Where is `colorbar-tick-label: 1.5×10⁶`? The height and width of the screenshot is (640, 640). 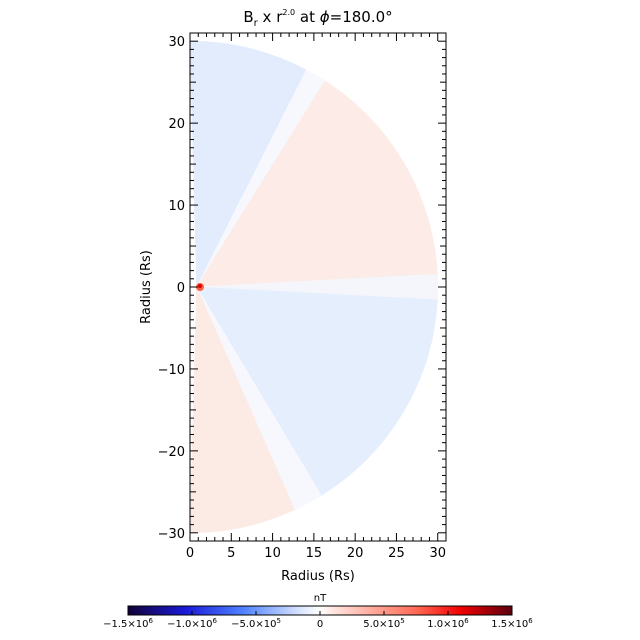 colorbar-tick-label: 1.5×10⁶ is located at coordinates (512, 623).